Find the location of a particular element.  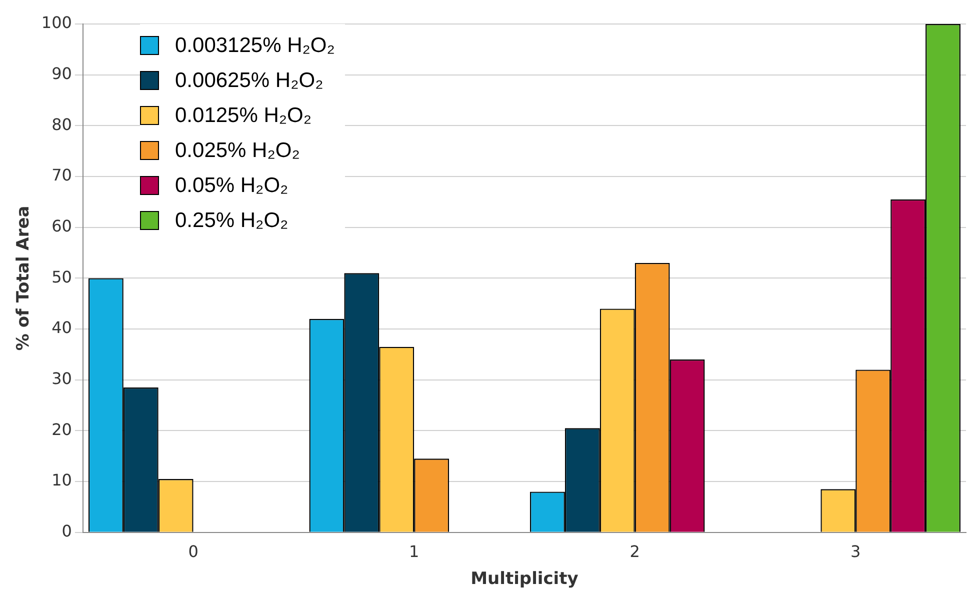

x-axis-title: Multiplicity is located at coordinates (524, 579).